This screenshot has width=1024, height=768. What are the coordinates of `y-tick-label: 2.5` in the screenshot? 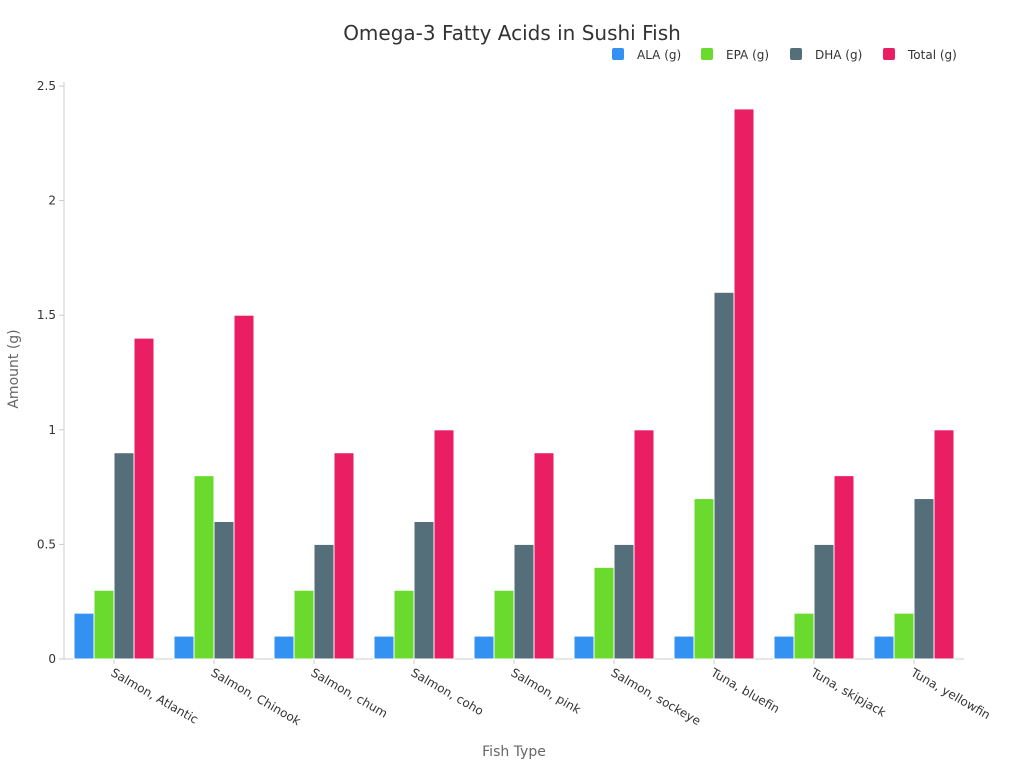 It's located at (46, 86).